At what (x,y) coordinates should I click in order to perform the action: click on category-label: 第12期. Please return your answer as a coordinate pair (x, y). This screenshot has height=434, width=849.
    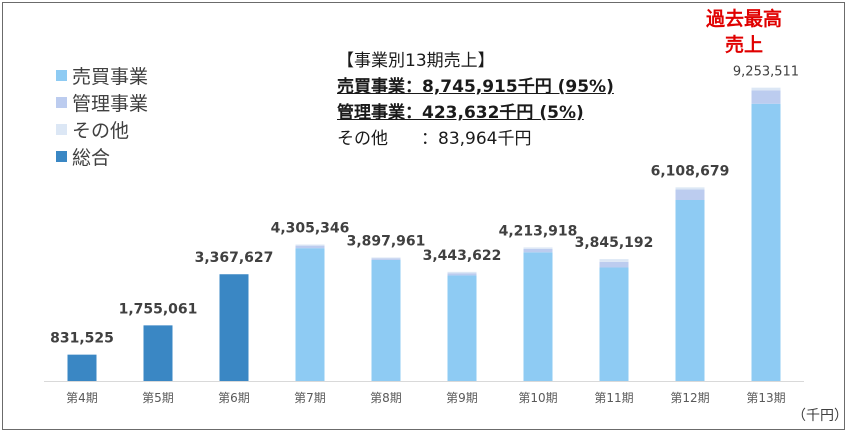
    Looking at the image, I should click on (689, 398).